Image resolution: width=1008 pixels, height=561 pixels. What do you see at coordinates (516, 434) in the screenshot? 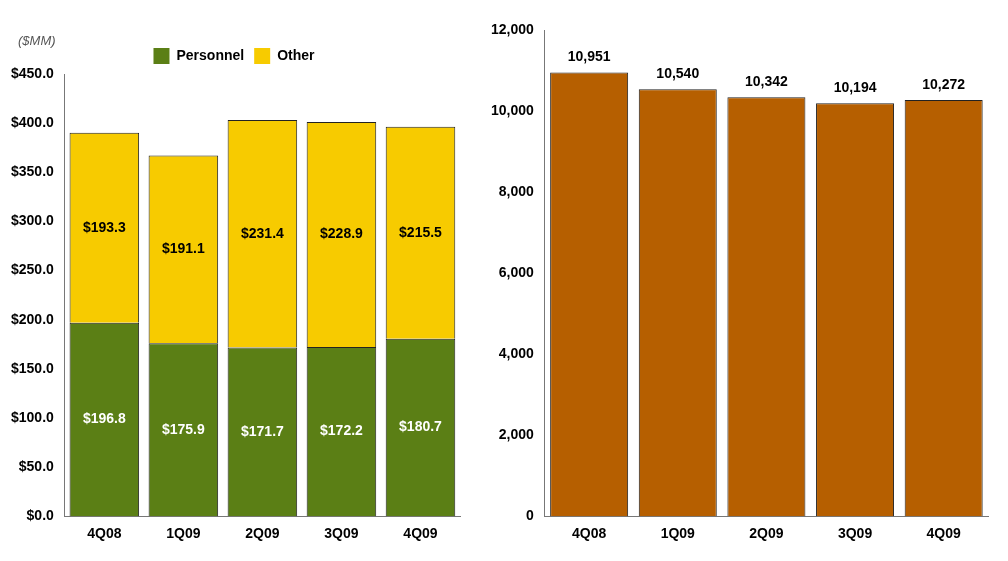
I see `y-tick-label: 2,000` at bounding box center [516, 434].